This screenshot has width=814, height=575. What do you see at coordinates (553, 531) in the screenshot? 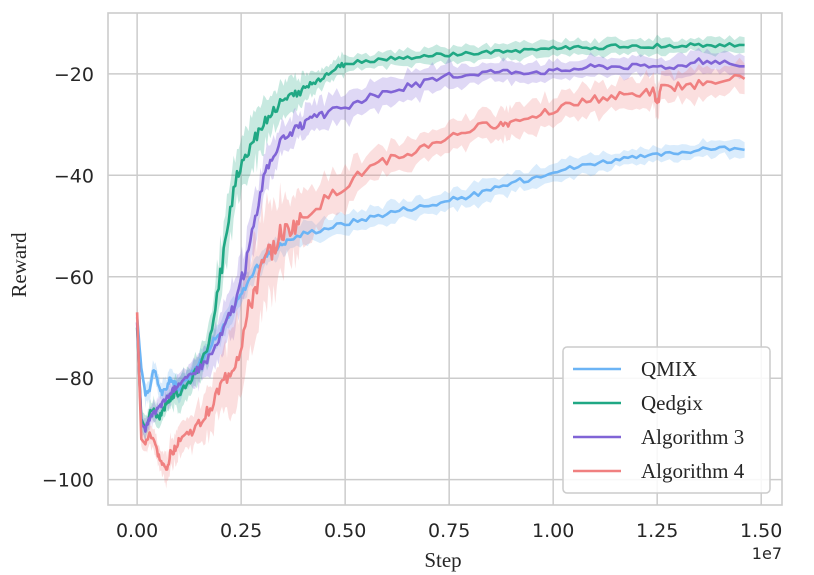
I see `x-tick-label: 1.00` at bounding box center [553, 531].